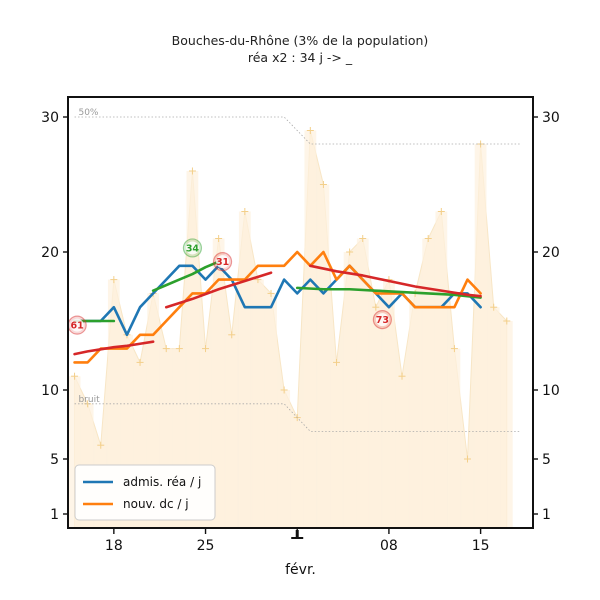 The height and width of the screenshot is (600, 600). Describe the element at coordinates (300, 57) in the screenshot. I see `chart-subtitle: réa x2 : 34 j -> _` at that location.